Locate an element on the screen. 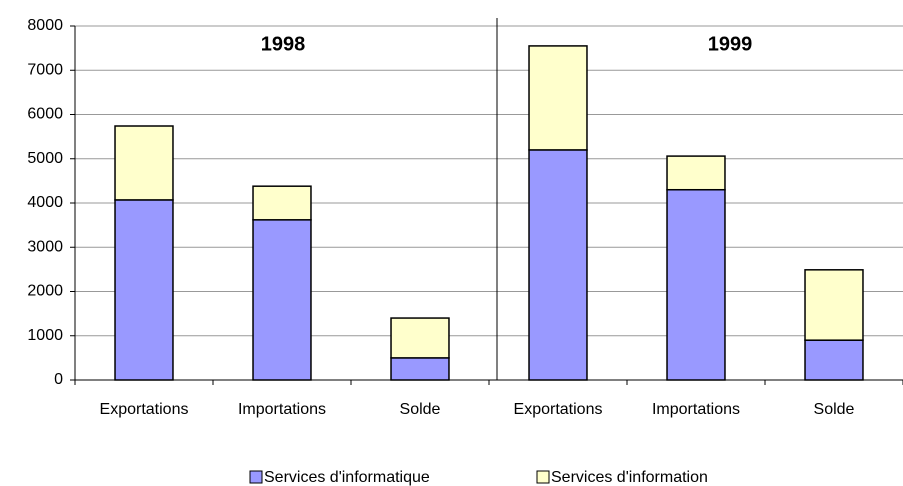  y-tick-label: 6000 is located at coordinates (45, 114).